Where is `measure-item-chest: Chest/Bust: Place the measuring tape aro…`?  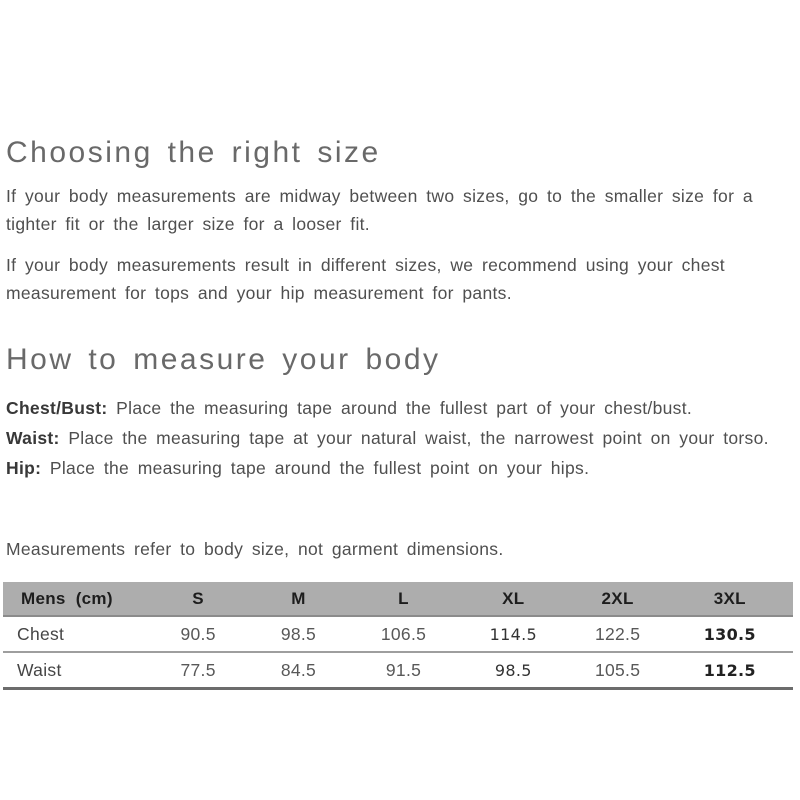
measure-item-chest: Chest/Bust: Place the measuring tape aro… is located at coordinates (400, 408).